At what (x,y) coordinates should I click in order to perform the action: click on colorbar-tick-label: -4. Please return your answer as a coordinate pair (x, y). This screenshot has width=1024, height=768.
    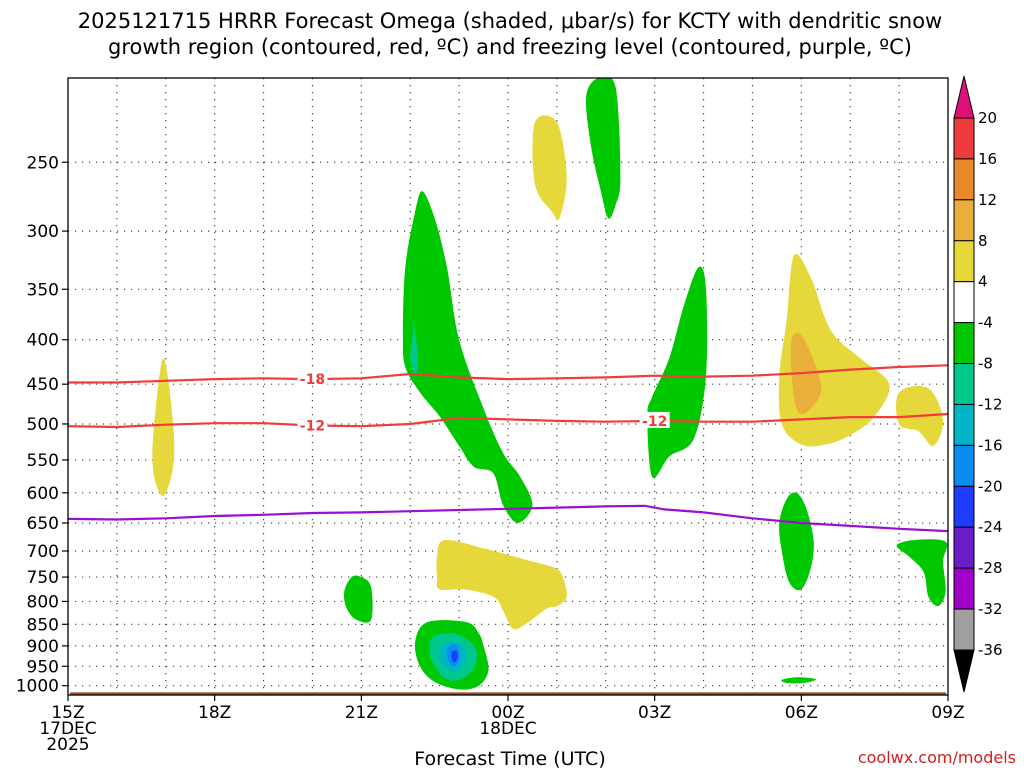
    Looking at the image, I should click on (985, 323).